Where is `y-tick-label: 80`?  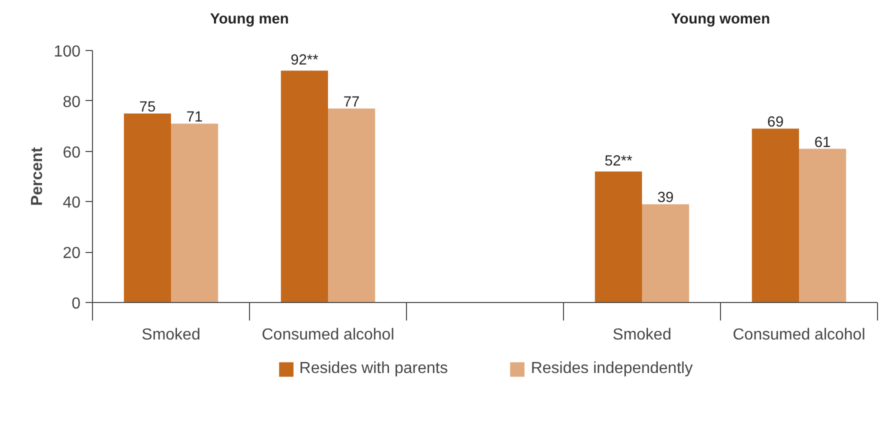
y-tick-label: 80 is located at coordinates (71, 102).